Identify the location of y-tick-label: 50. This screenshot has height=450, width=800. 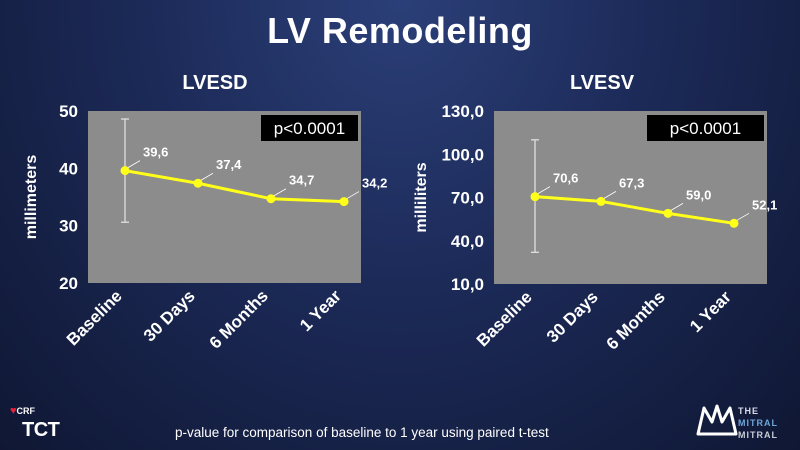
(68, 111).